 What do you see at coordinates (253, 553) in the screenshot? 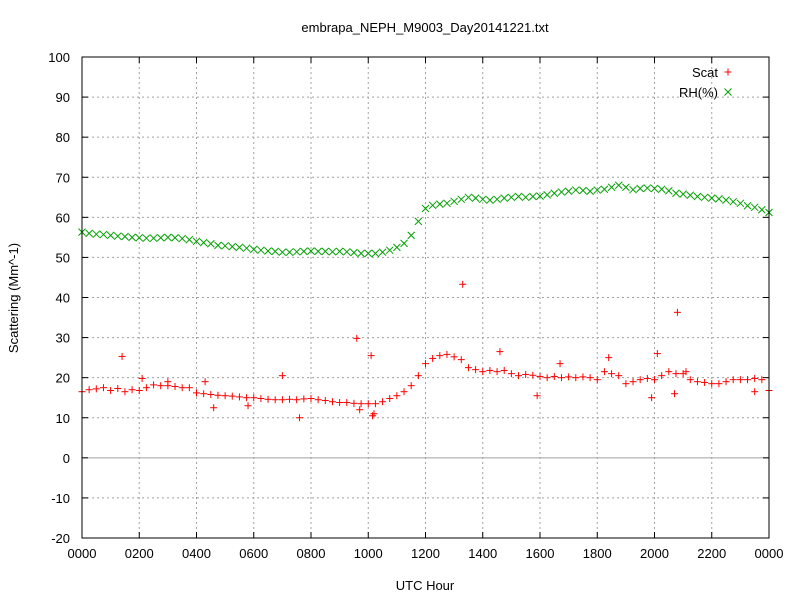
I see `x-tick-label: 0600` at bounding box center [253, 553].